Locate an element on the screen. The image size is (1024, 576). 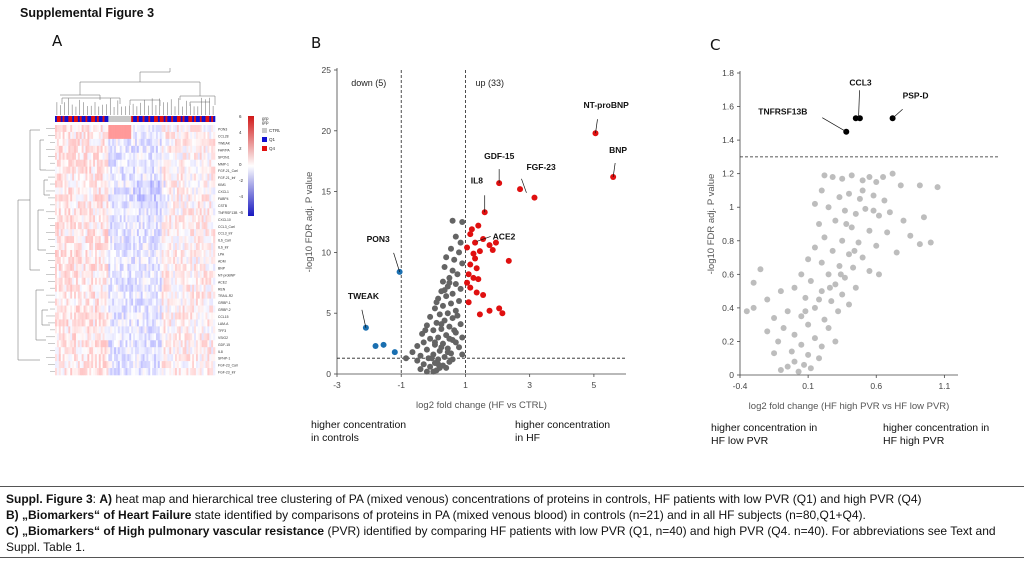
annotation-label: PSP-D is located at coordinates (916, 95).